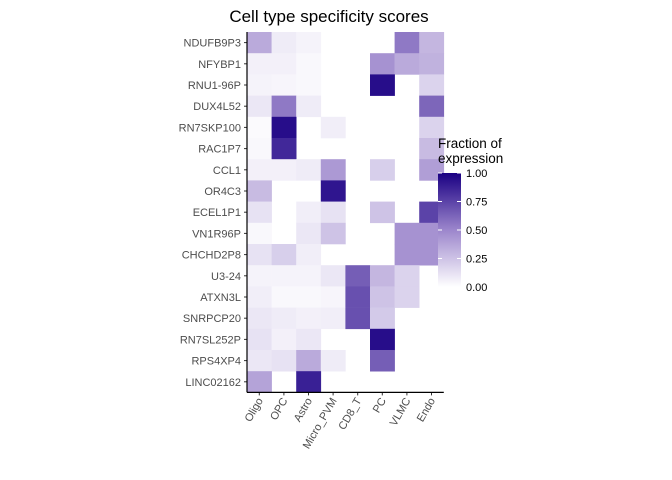 The image size is (672, 480). I want to click on row-label: VN1R96P, so click(216, 234).